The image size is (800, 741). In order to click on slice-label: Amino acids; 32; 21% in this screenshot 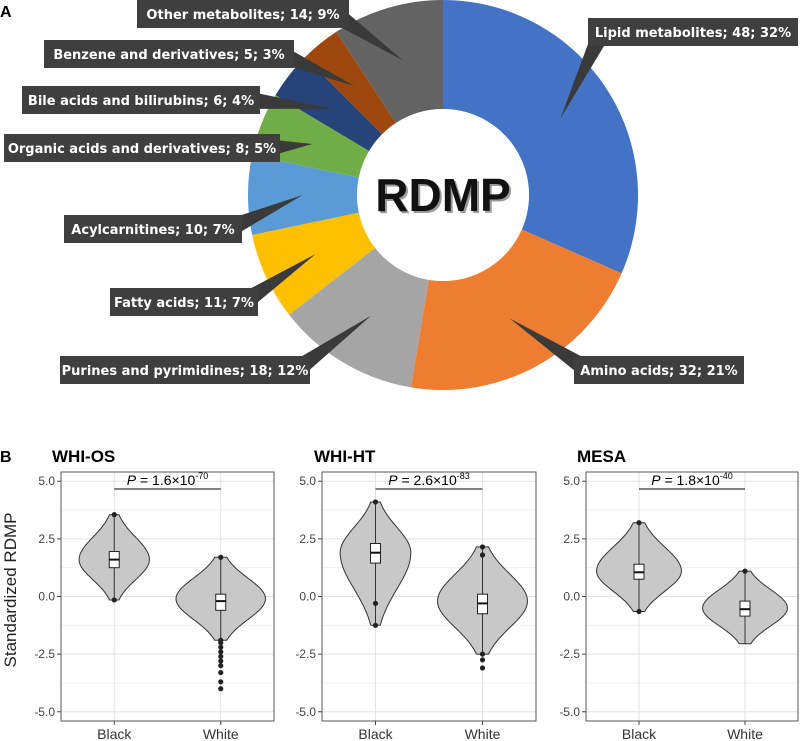, I will do `click(658, 371)`.